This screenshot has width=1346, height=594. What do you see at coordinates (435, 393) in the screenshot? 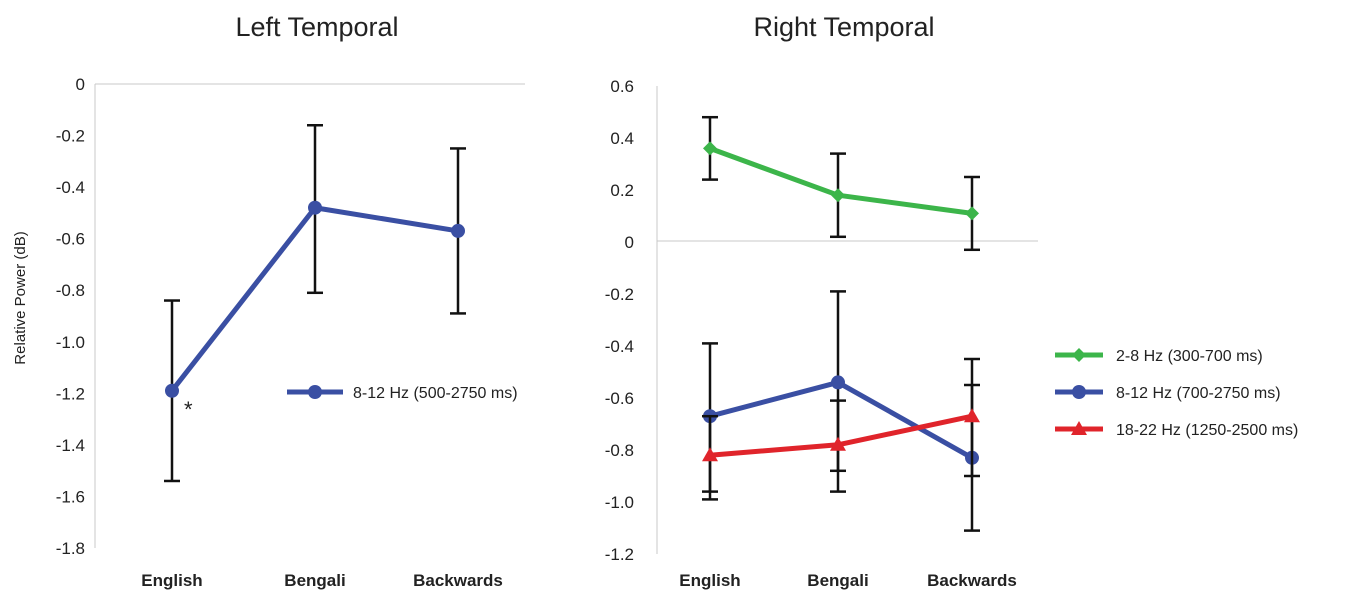
I see `left-legend-label: 8-12 Hz (500-2750 ms)` at bounding box center [435, 393].